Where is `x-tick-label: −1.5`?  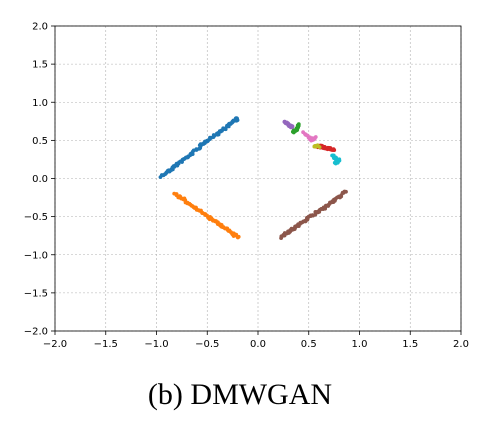
x-tick-label: −1.5 is located at coordinates (106, 344).